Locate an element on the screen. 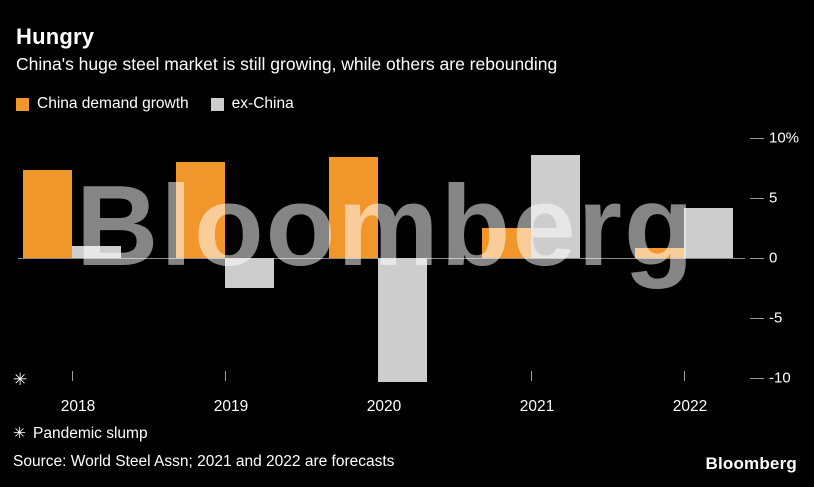  footnote-text: Pandemic slump is located at coordinates (90, 433).